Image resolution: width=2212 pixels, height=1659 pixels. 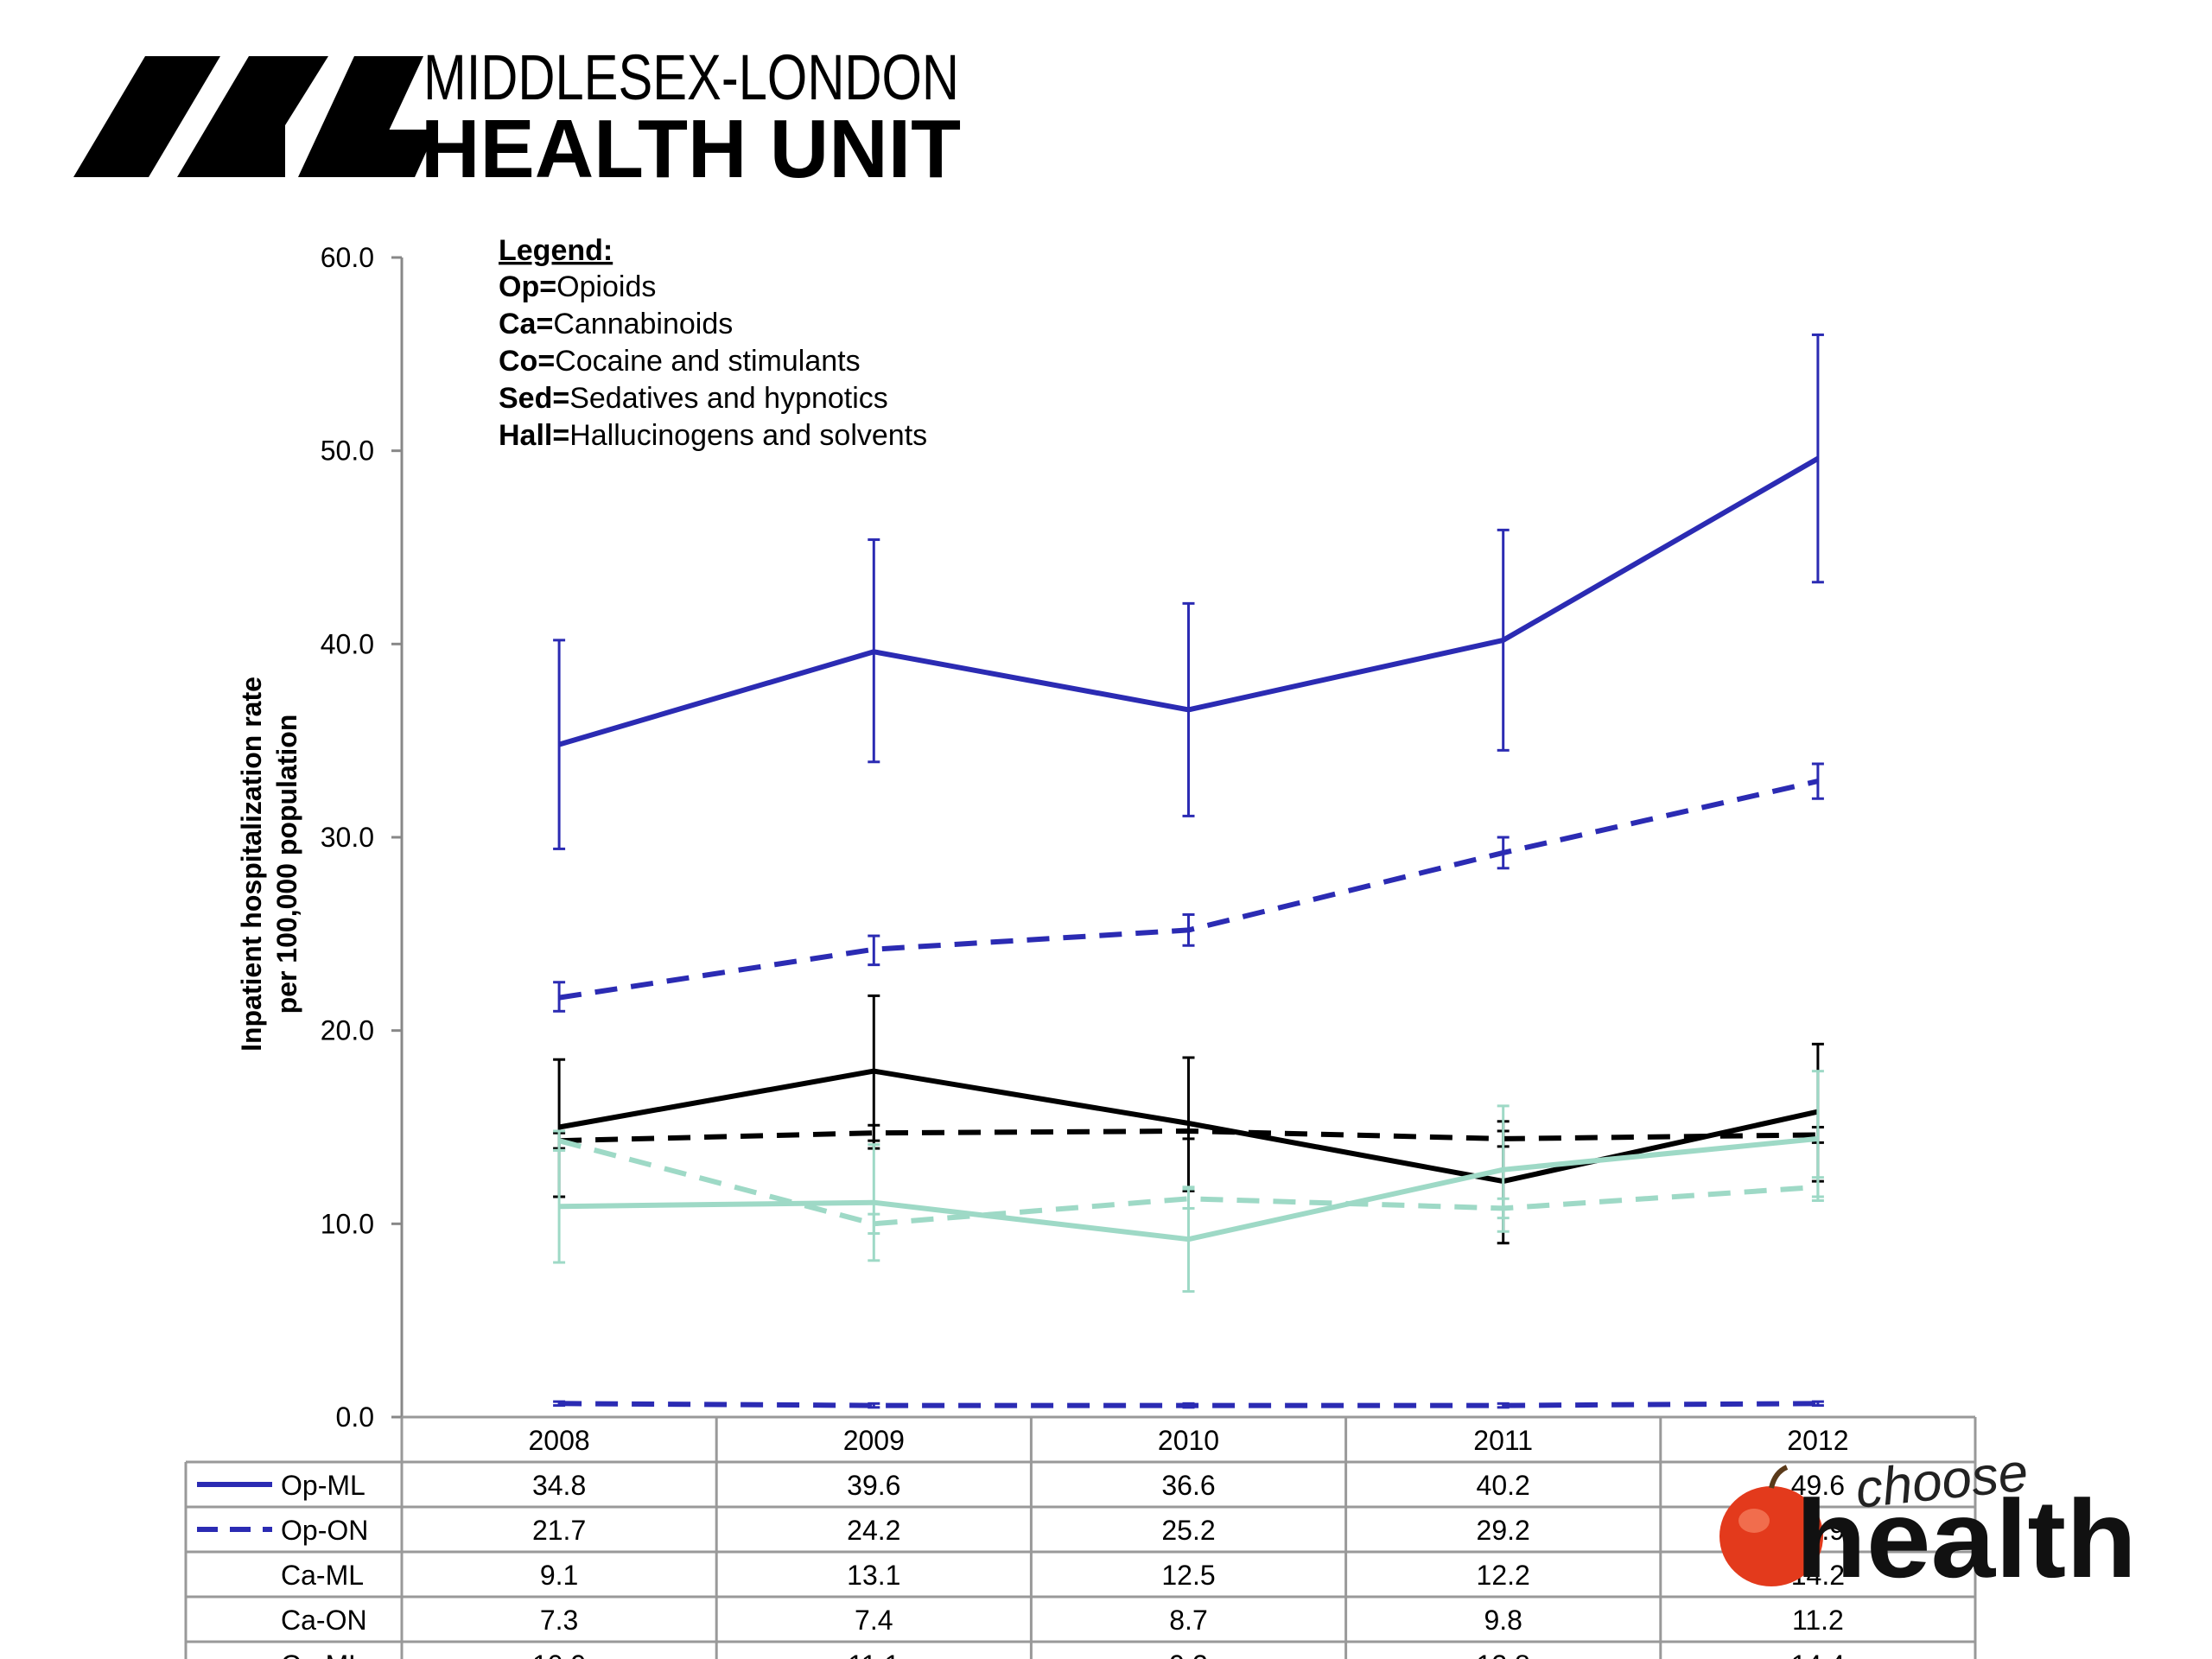 What do you see at coordinates (251, 864) in the screenshot?
I see `y-axis-label-line-1: Inpatient hospitalization rate` at bounding box center [251, 864].